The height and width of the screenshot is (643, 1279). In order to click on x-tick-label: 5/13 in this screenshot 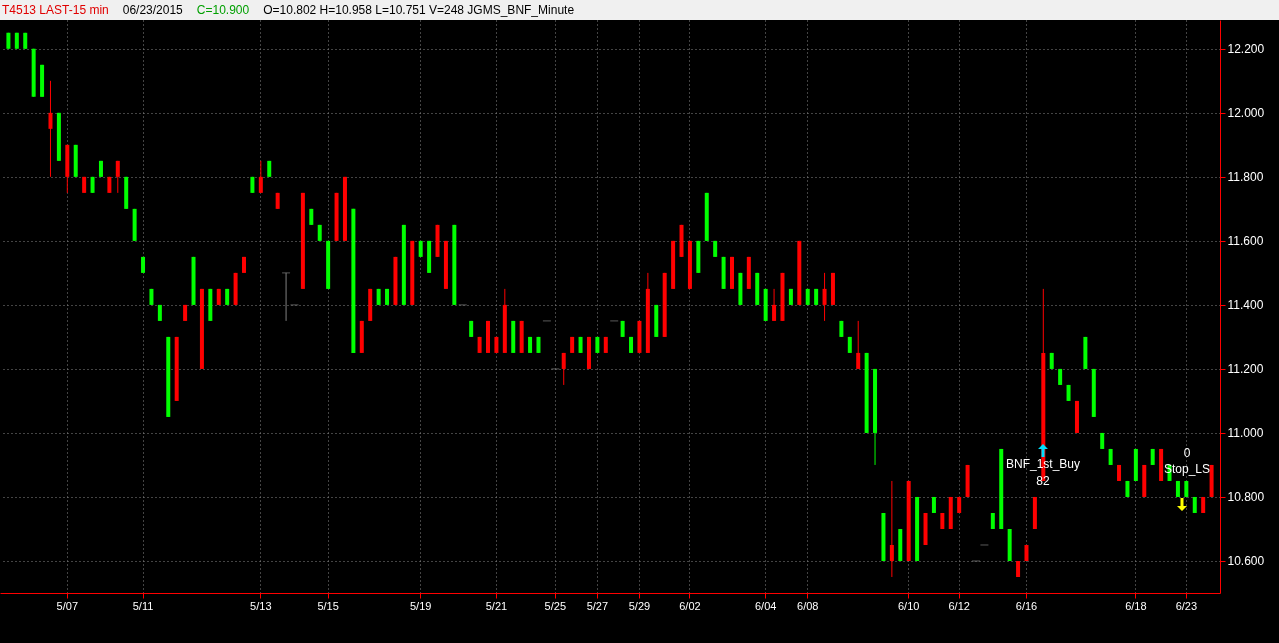, I will do `click(261, 605)`.